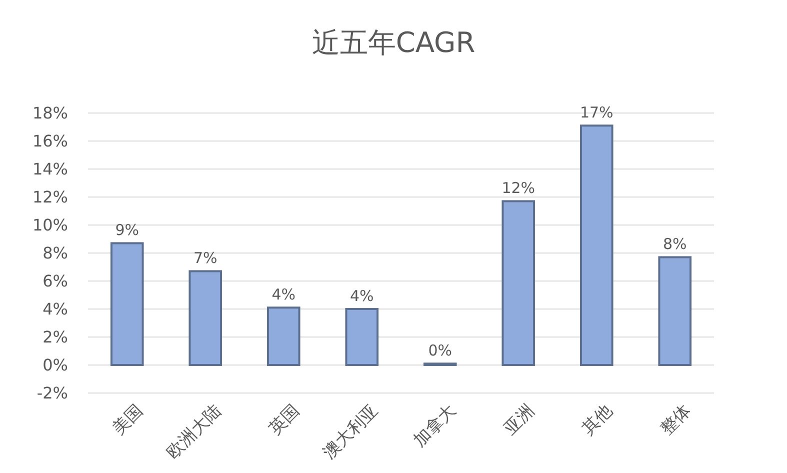 The height and width of the screenshot is (473, 787). Describe the element at coordinates (55, 365) in the screenshot. I see `y-tick-label: 0%` at that location.